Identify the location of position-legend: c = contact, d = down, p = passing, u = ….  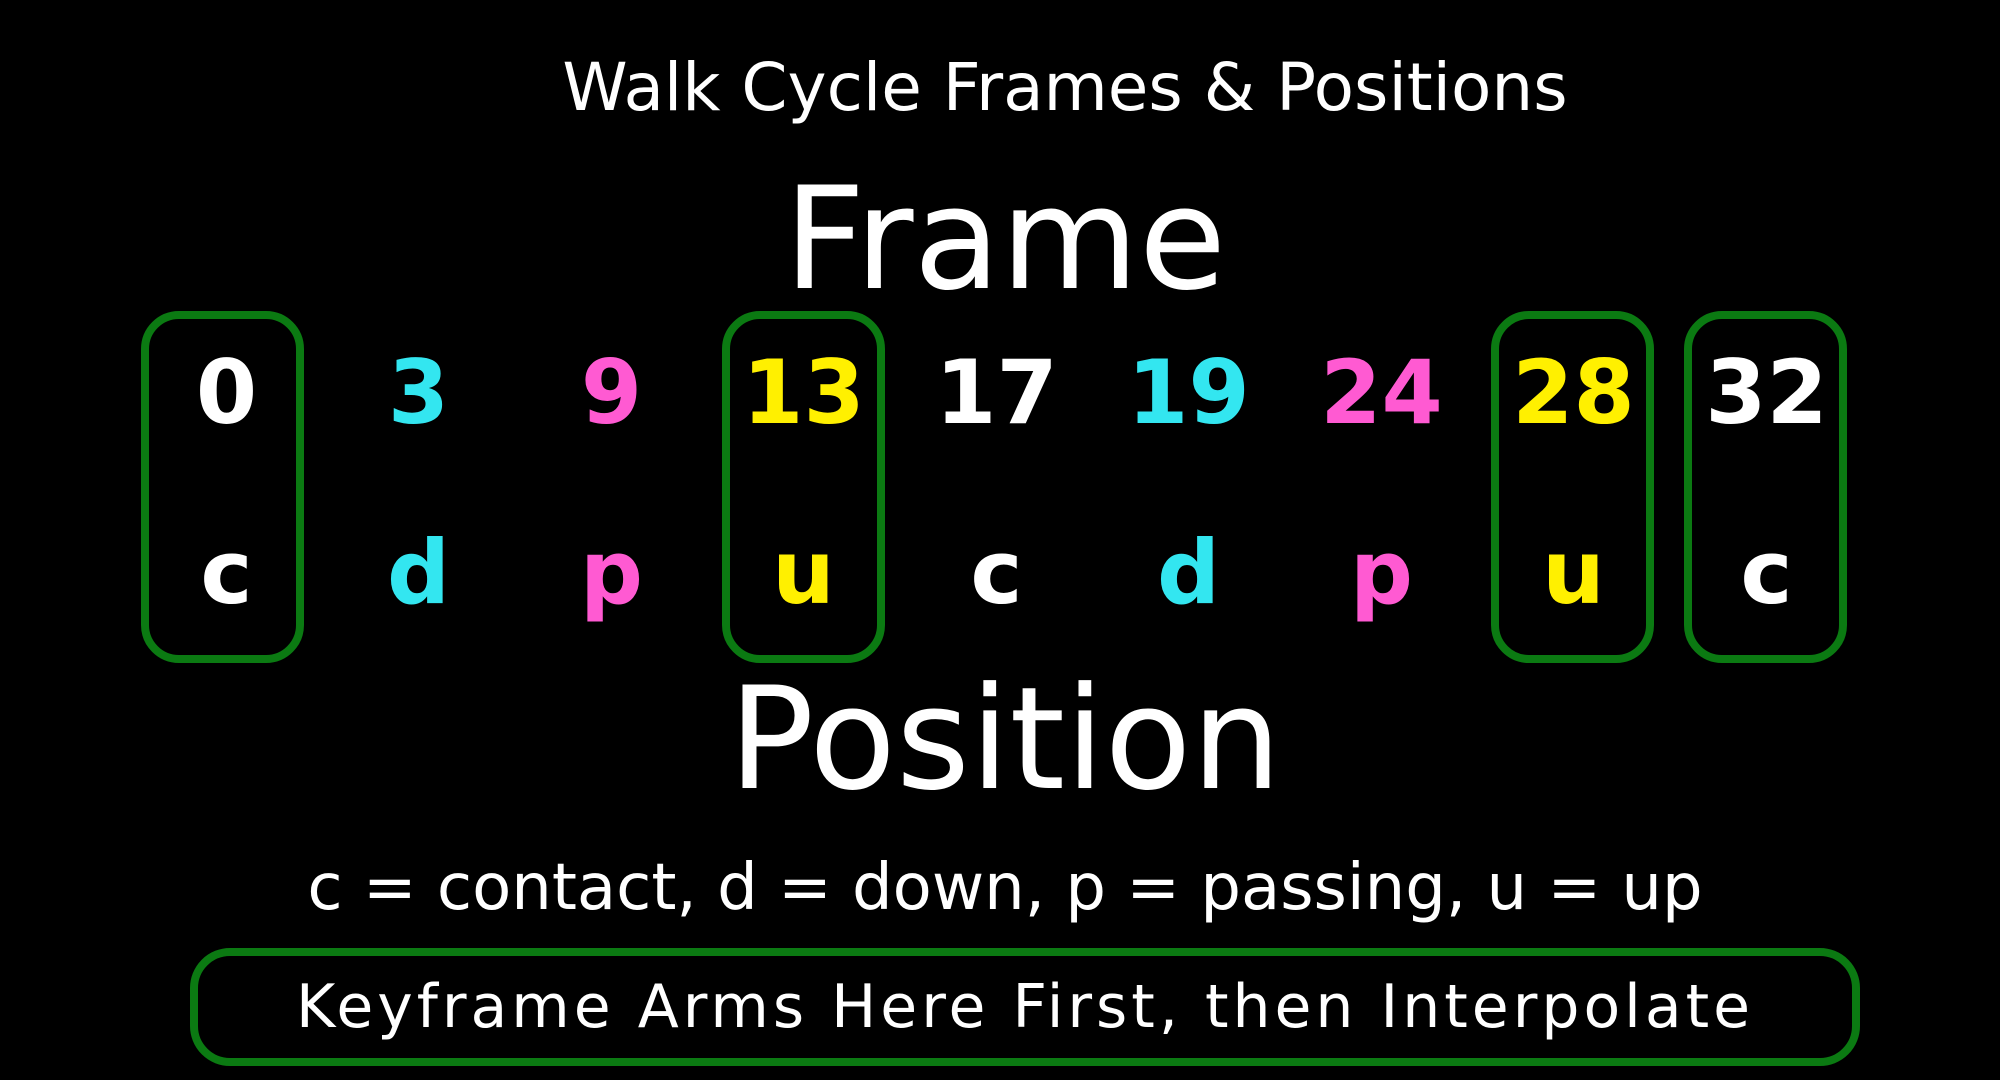
(1005, 888).